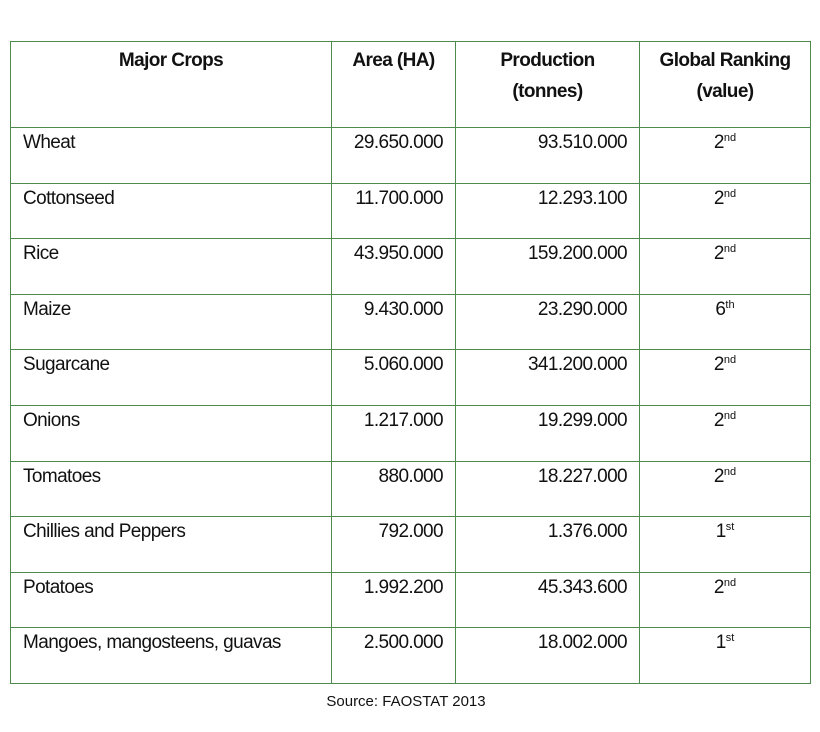 The height and width of the screenshot is (732, 820). I want to click on table-row: Onions 1.217.000 19.299.000 2nd, so click(410, 433).